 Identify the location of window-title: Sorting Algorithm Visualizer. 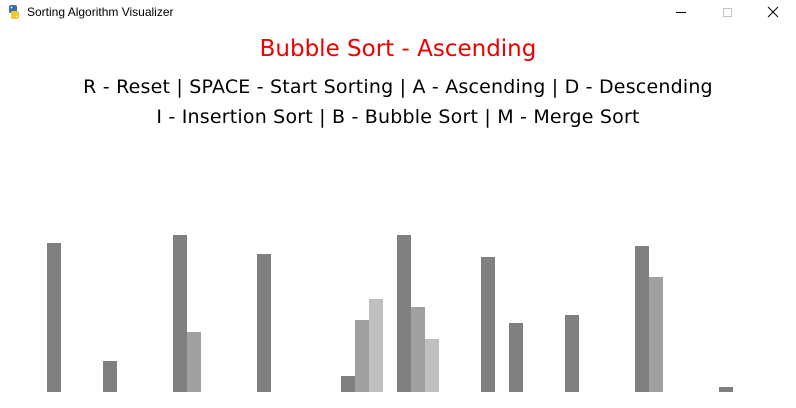
(100, 12).